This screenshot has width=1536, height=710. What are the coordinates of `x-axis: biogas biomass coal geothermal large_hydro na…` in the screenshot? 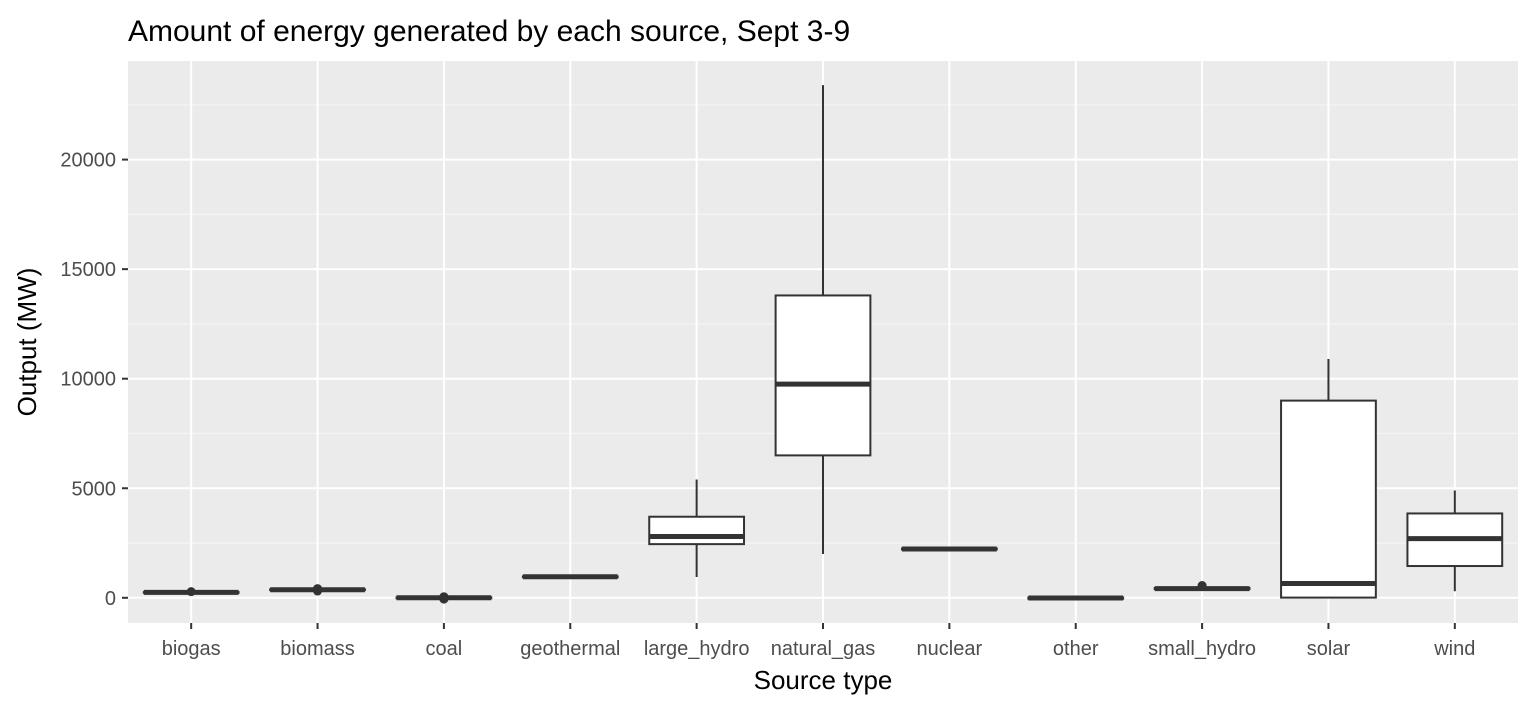 It's located at (818, 641).